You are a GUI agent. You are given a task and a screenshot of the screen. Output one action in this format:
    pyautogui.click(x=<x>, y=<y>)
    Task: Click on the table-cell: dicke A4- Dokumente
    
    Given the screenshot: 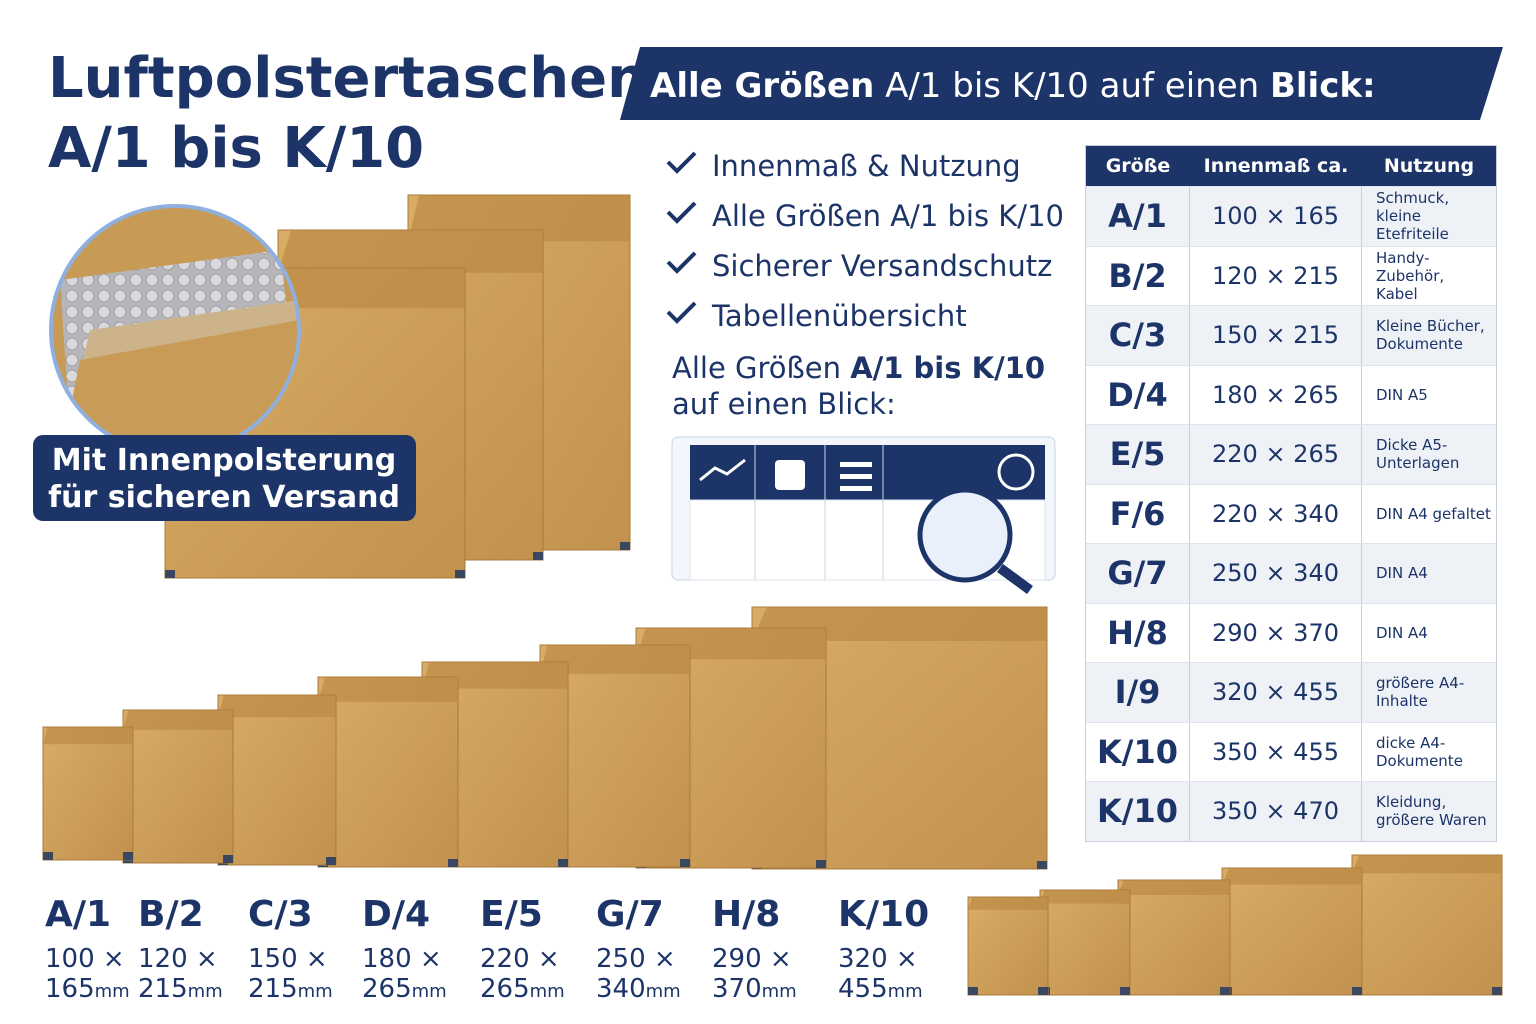 What is the action you would take?
    pyautogui.click(x=1419, y=751)
    